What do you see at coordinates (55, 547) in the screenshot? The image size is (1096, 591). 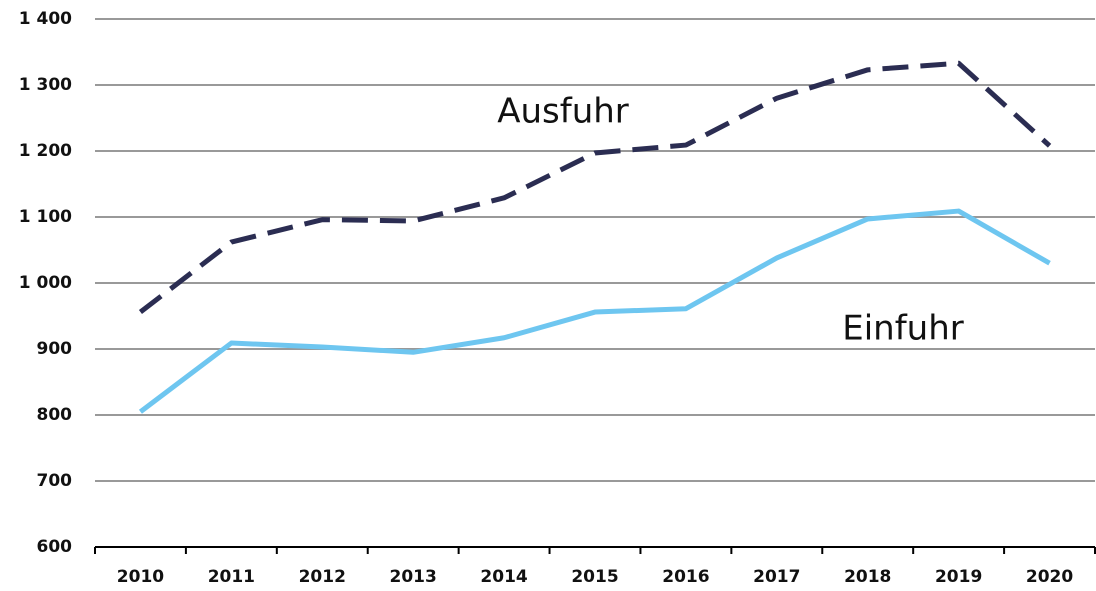 I see `y-tick-label: 600` at bounding box center [55, 547].